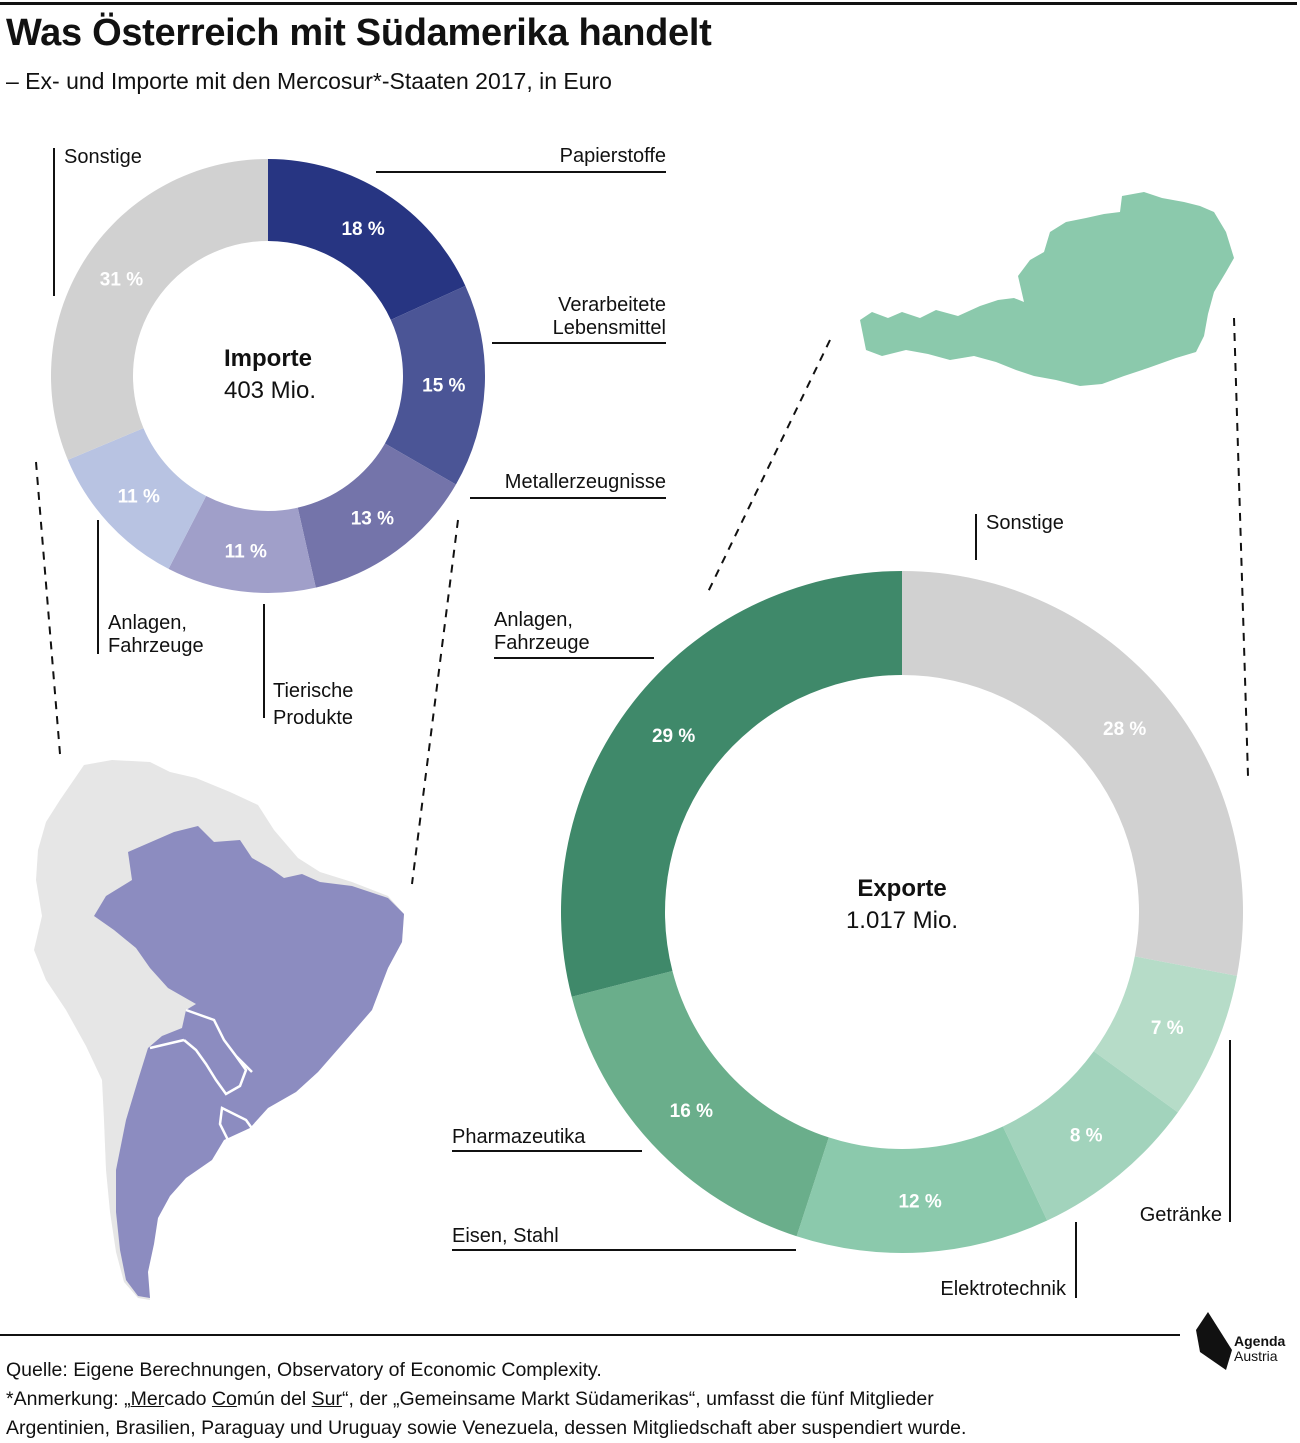 Image resolution: width=1300 pixels, height=1443 pixels. Describe the element at coordinates (359, 33) in the screenshot. I see `chart-title: Was Österreich mit Südamerika handelt` at that location.